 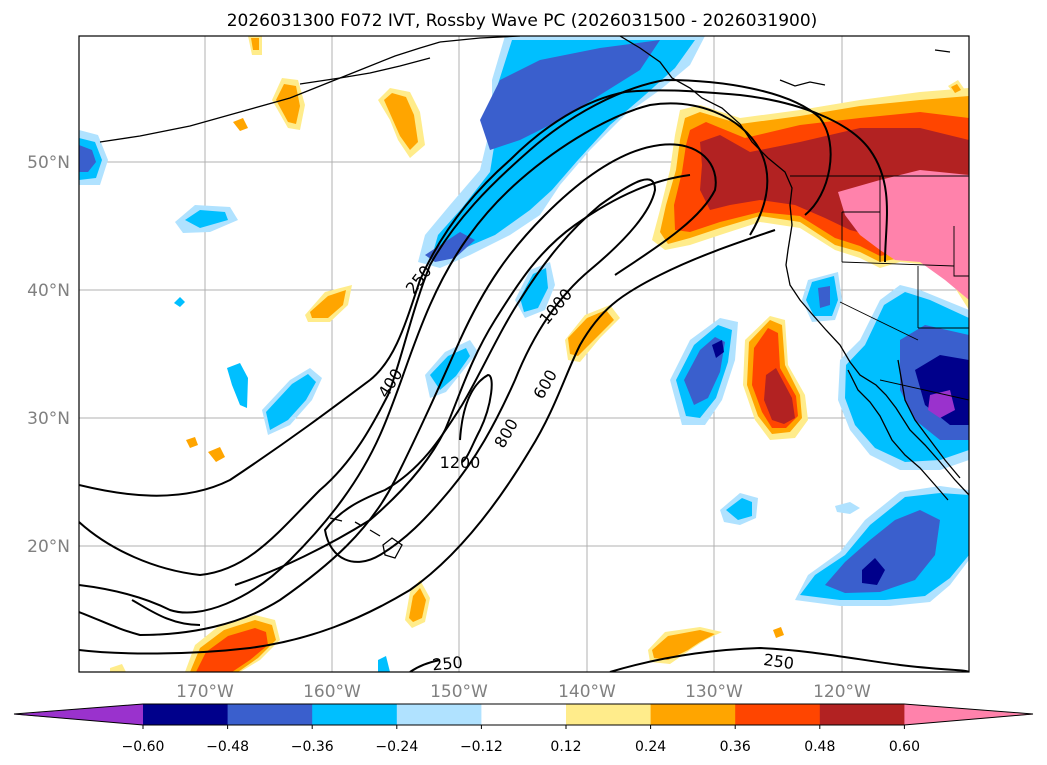 What do you see at coordinates (205, 692) in the screenshot?
I see `lon-label: 170°W` at bounding box center [205, 692].